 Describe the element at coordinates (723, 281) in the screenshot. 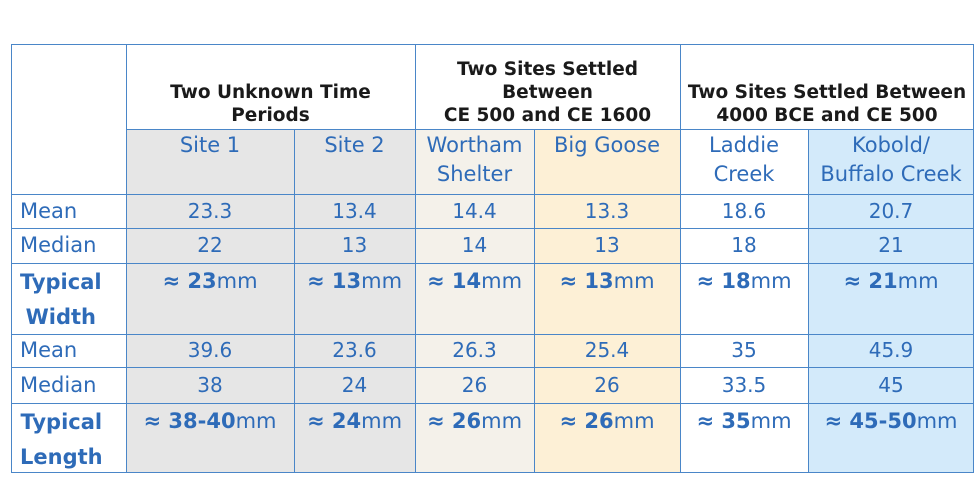

I see `typical-value: ≈ 18` at that location.